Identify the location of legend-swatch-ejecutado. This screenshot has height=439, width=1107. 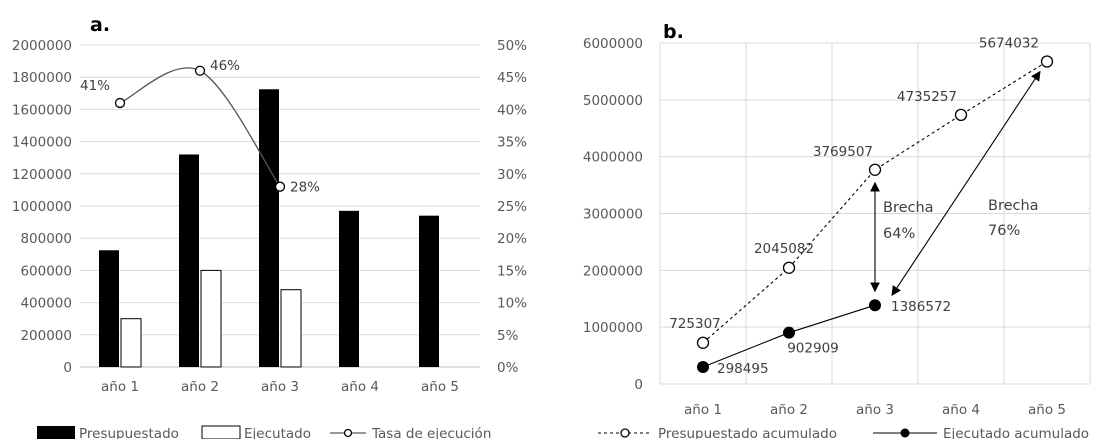
(221, 432).